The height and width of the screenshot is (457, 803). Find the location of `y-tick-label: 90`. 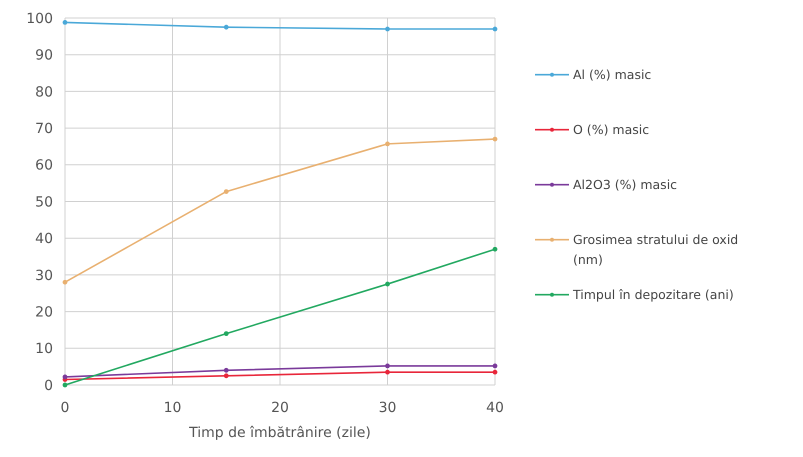

y-tick-label: 90 is located at coordinates (44, 56).